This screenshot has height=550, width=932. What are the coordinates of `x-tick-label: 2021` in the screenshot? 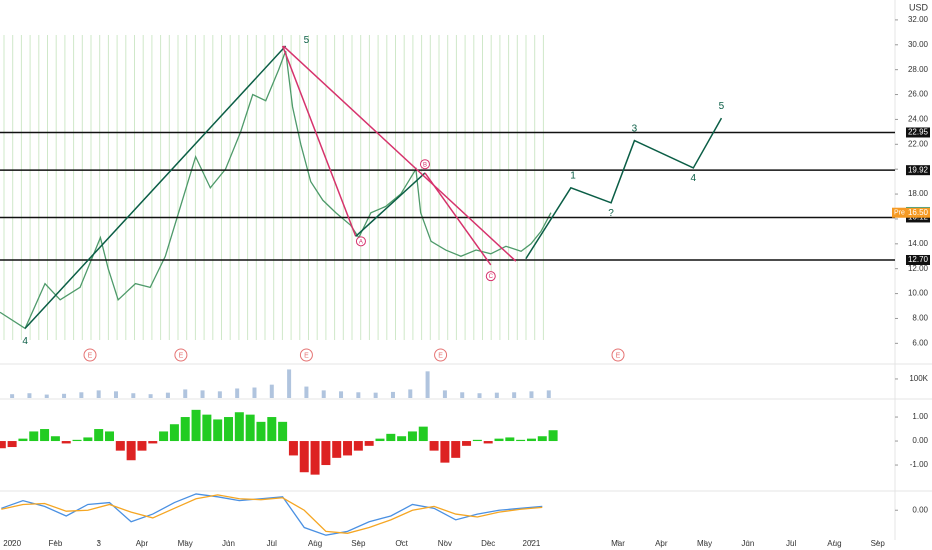 It's located at (532, 543).